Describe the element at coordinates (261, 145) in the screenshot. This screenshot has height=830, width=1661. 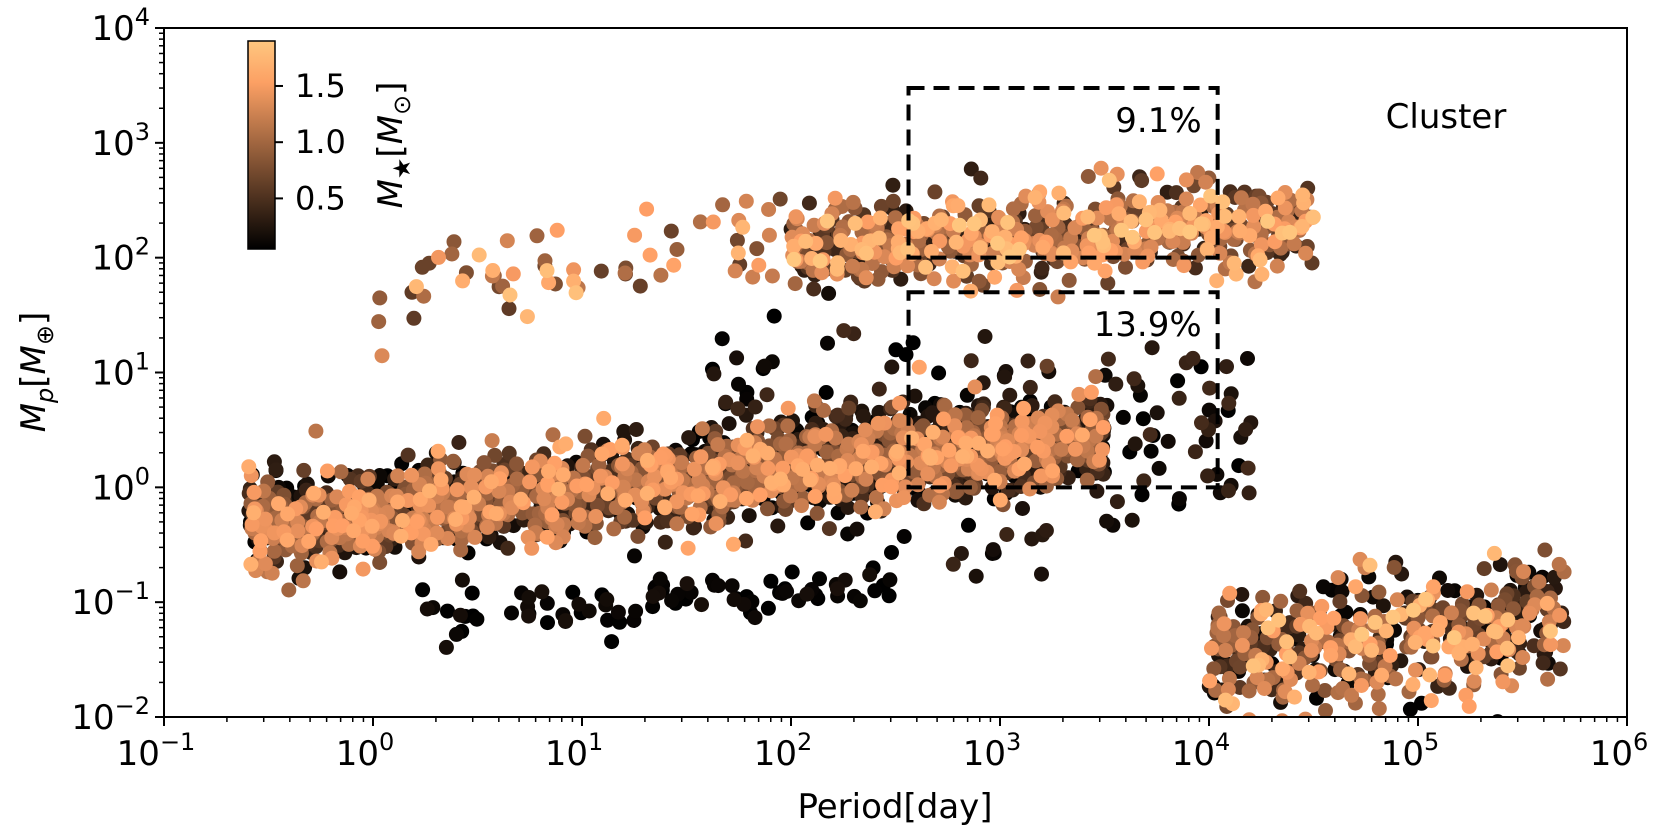
I see `colorbar-gradient` at that location.